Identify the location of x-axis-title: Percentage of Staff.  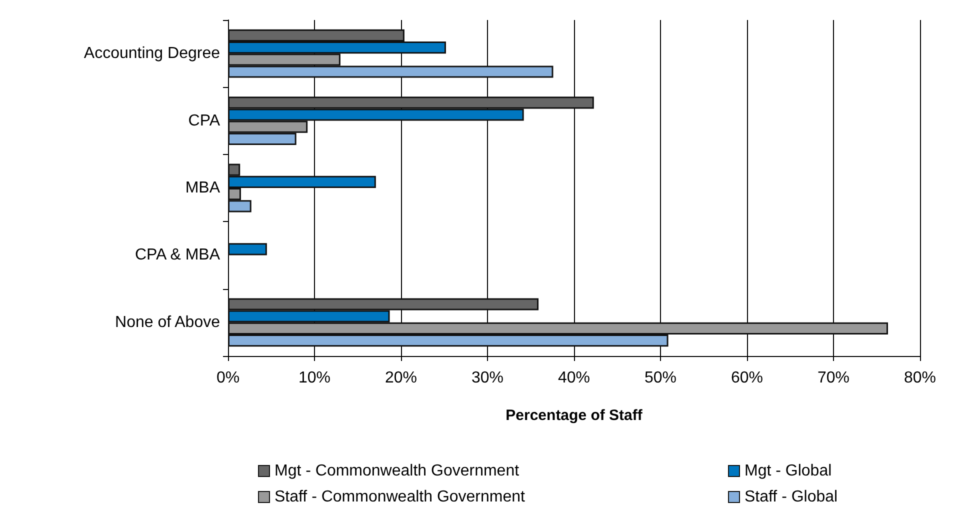
(575, 415).